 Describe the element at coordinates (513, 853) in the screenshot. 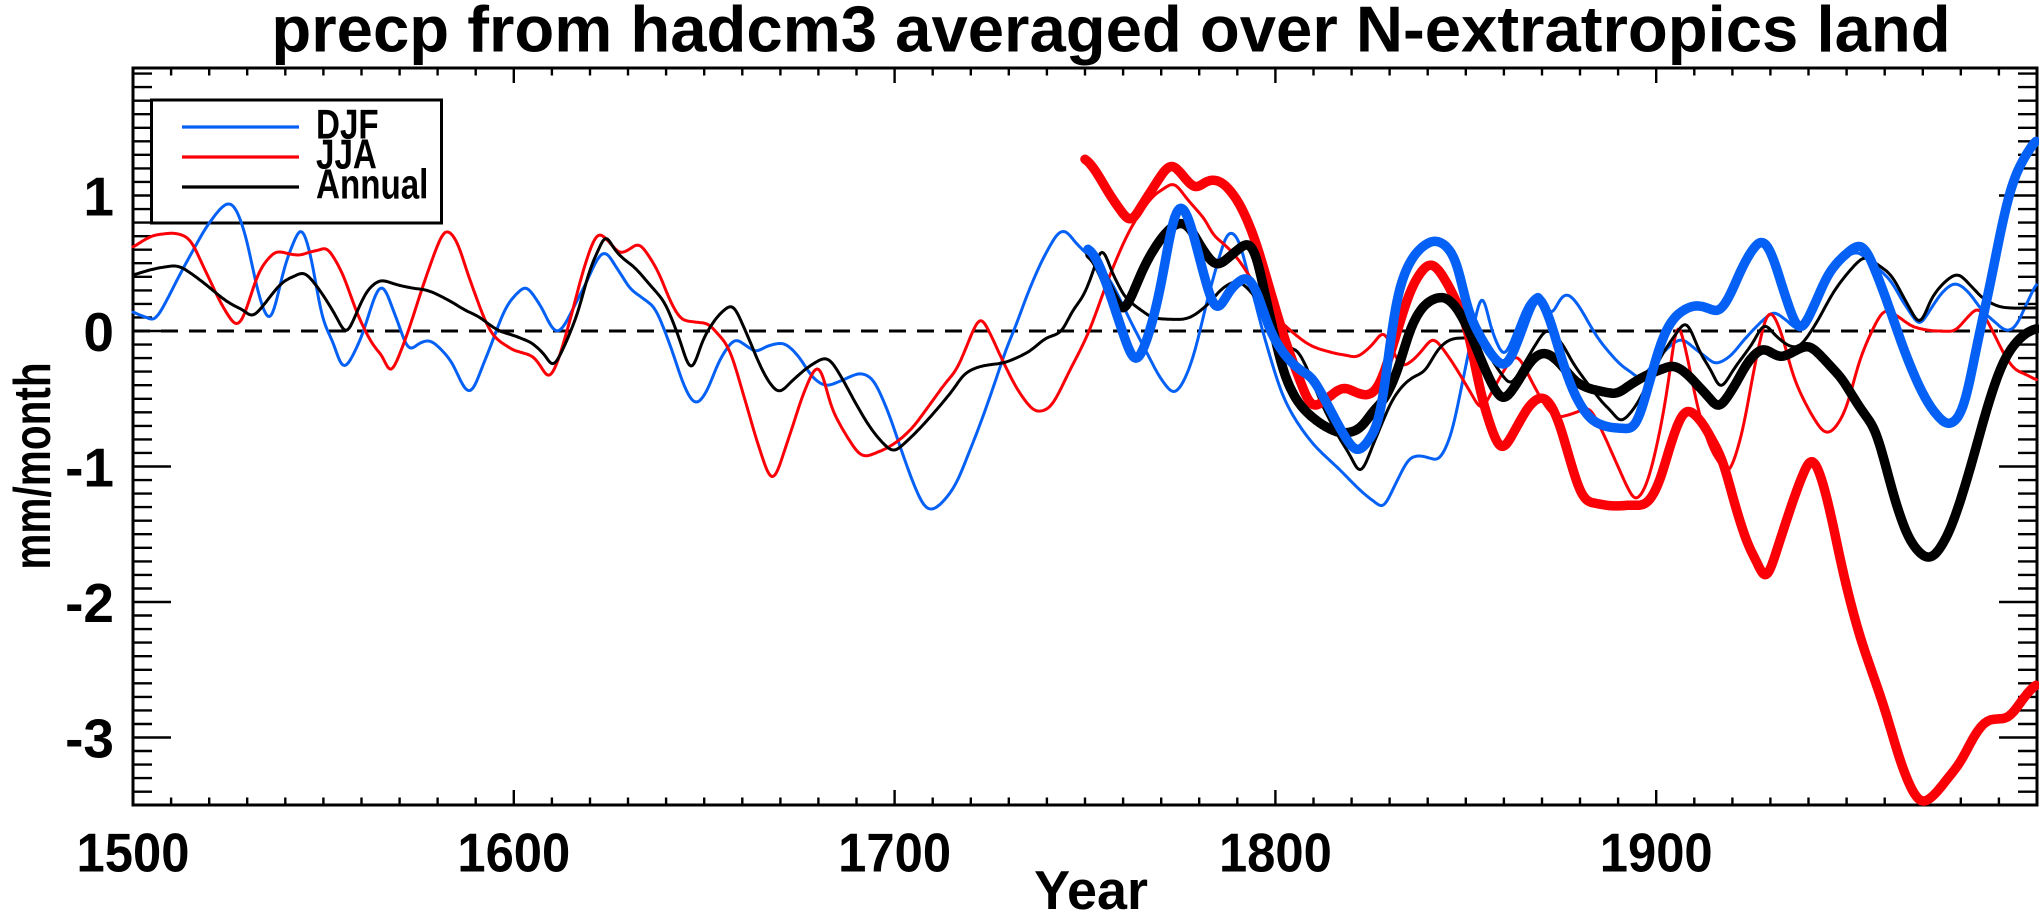

I see `svg-text: 1600` at that location.